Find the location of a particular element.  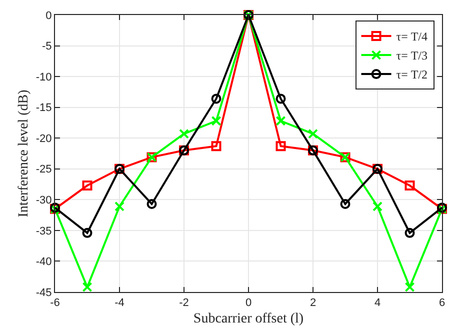

y-tick-label: -35 is located at coordinates (44, 231).